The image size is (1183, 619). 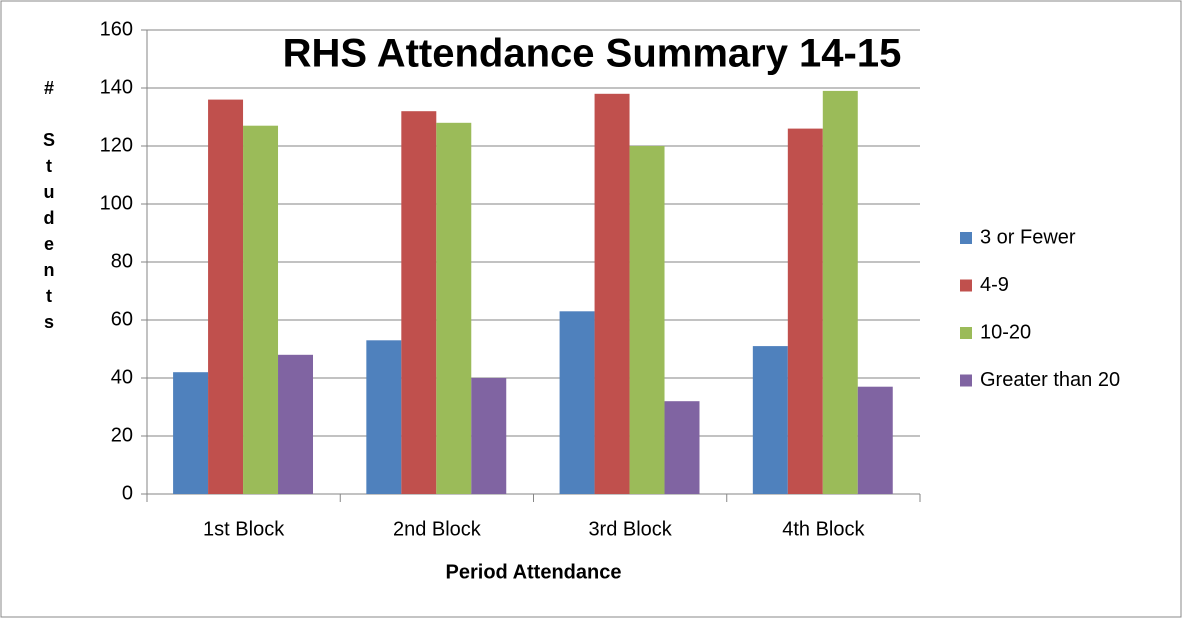 I want to click on chart-title: RHS Attendance Summary 14-15, so click(x=592, y=54).